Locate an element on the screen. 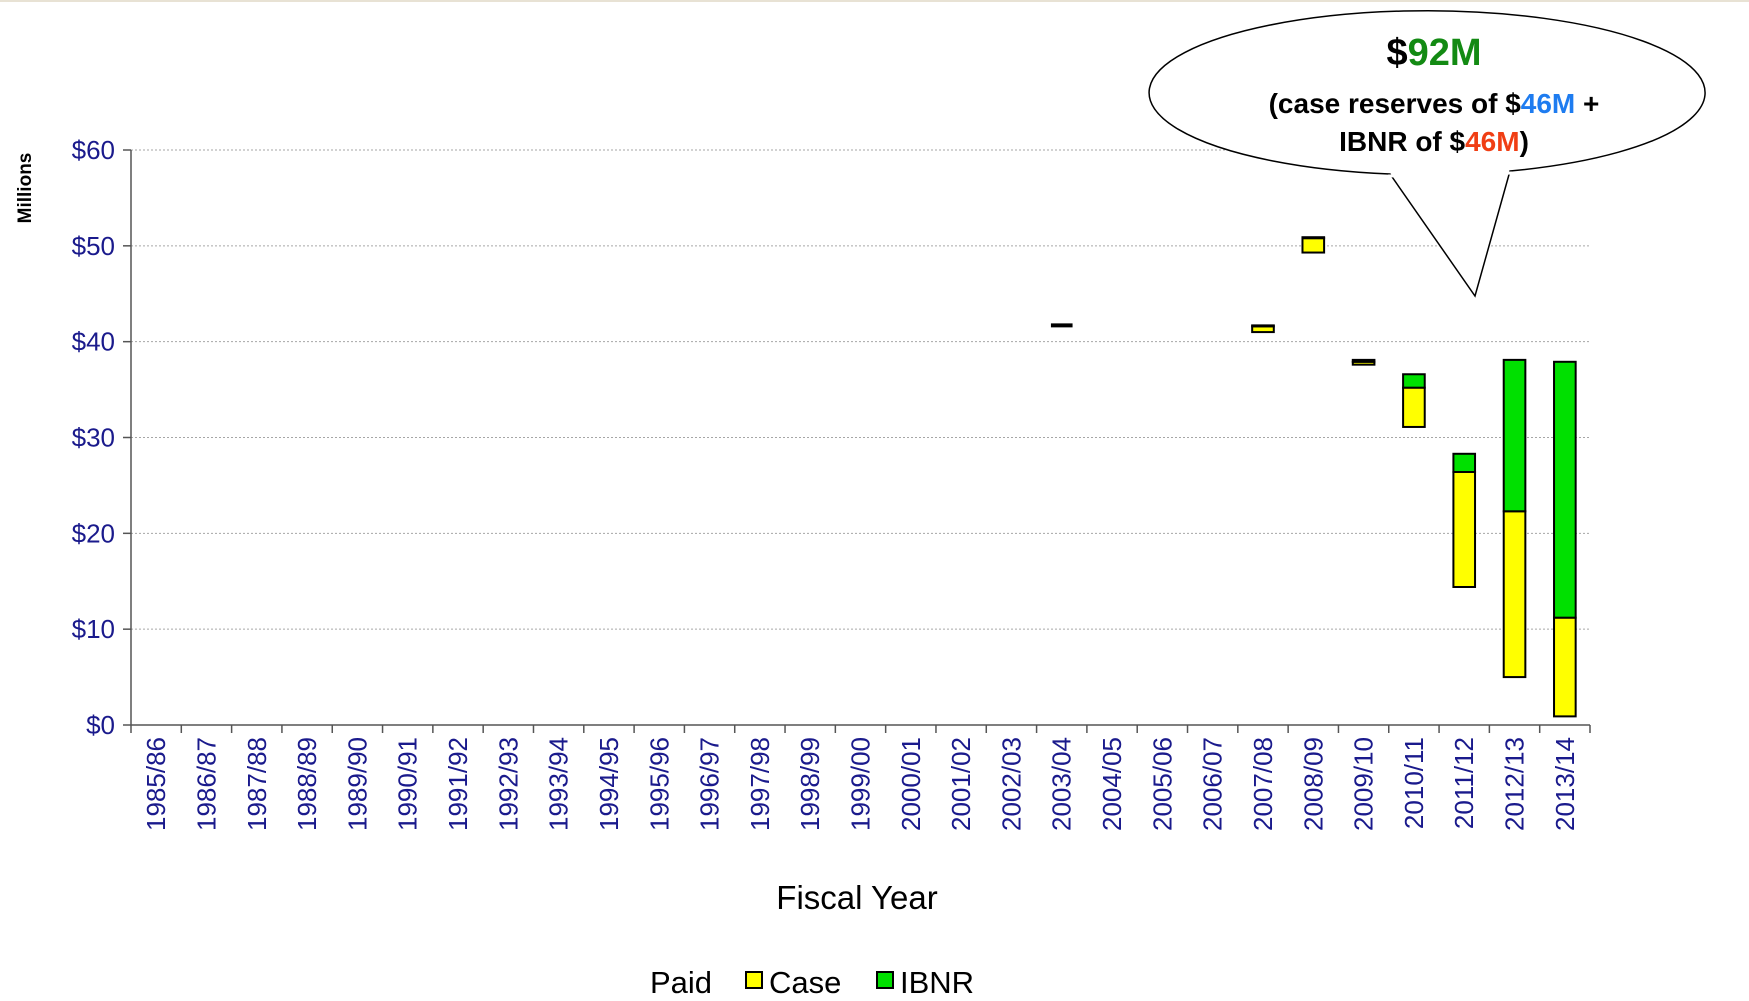 This screenshot has height=1001, width=1749. x-tick-label: 2001/02 is located at coordinates (961, 784).